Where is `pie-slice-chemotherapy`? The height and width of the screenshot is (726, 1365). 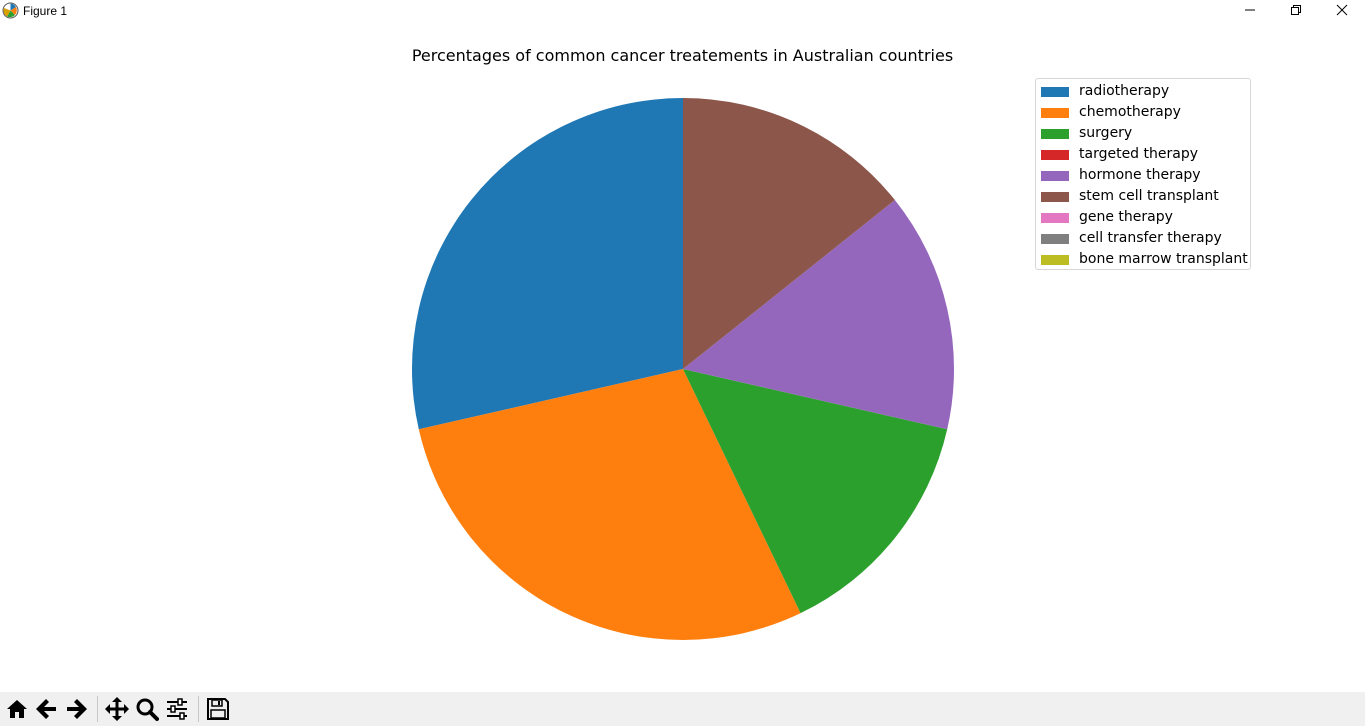 pie-slice-chemotherapy is located at coordinates (609, 504).